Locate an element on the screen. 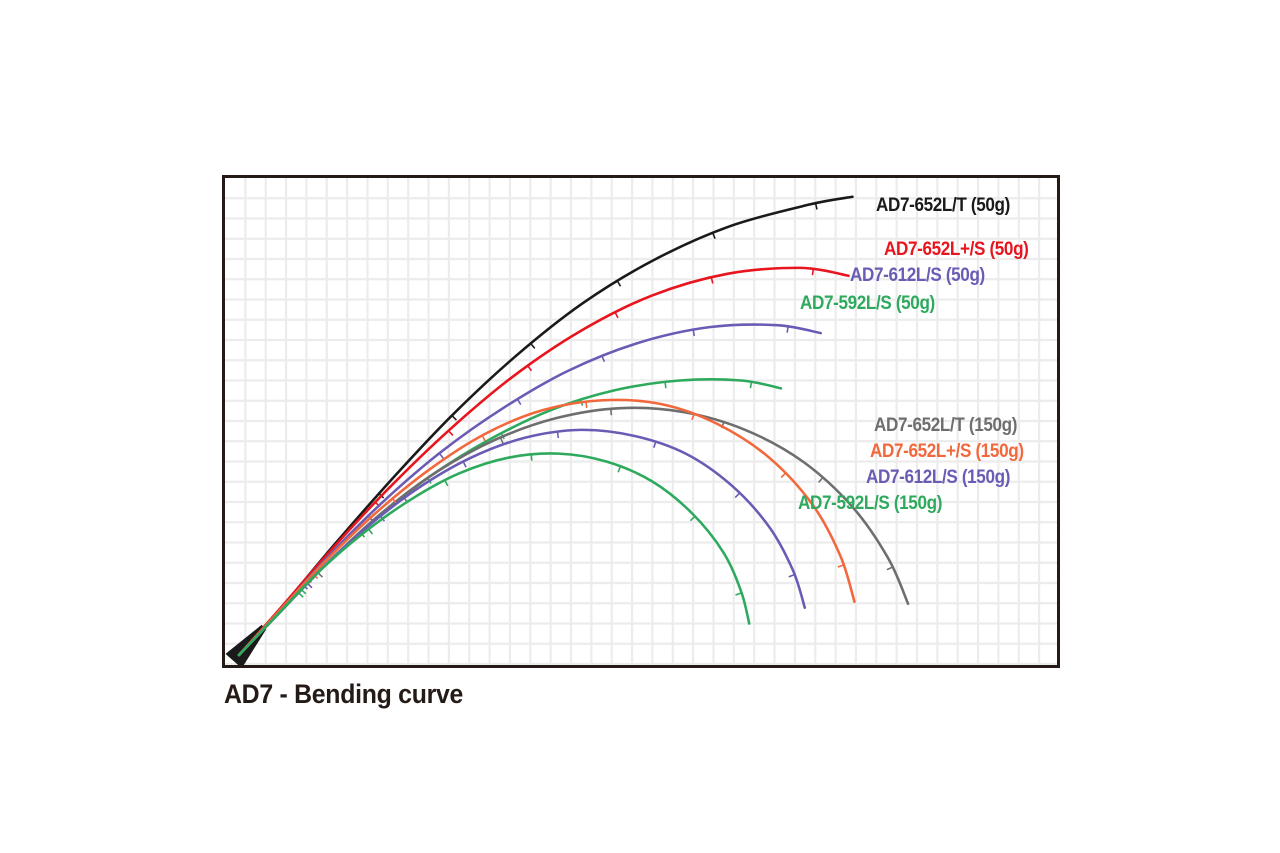 The width and height of the screenshot is (1280, 853). chart-title: AD7 - Bending curve is located at coordinates (344, 694).